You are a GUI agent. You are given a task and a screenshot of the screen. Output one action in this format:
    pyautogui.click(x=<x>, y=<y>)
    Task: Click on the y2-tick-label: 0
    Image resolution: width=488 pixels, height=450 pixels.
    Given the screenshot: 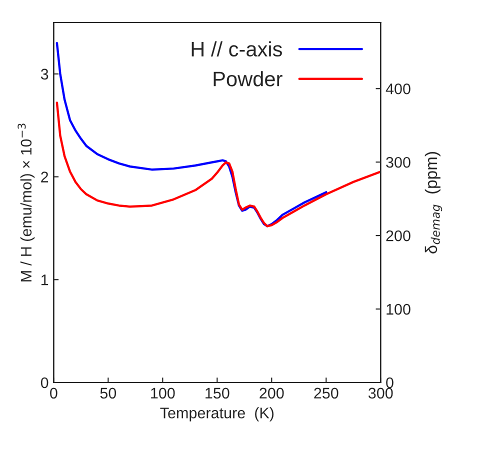 What is the action you would take?
    pyautogui.click(x=390, y=382)
    